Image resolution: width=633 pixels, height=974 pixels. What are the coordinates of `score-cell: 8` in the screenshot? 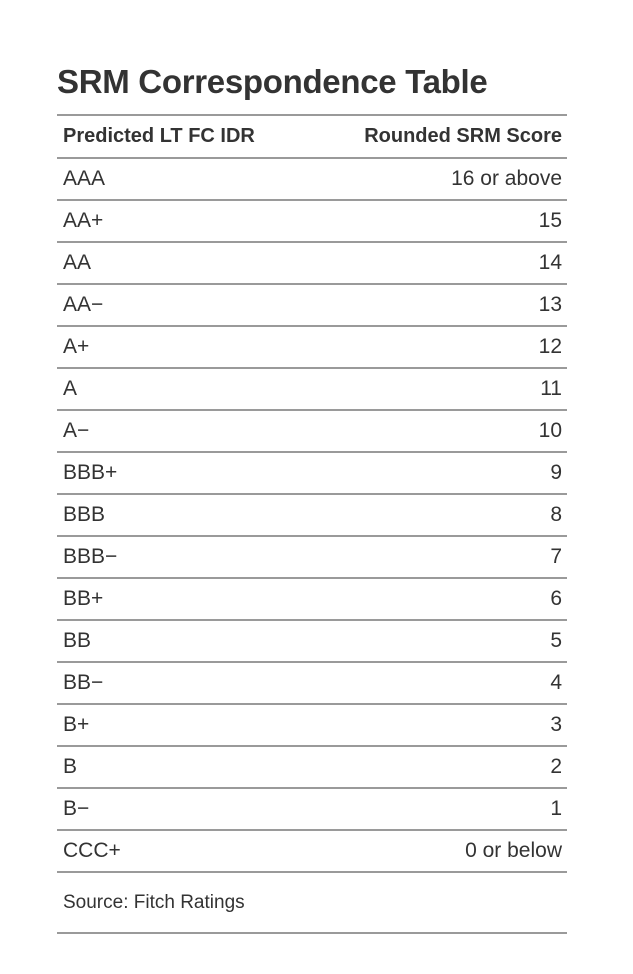 It's located at (556, 514).